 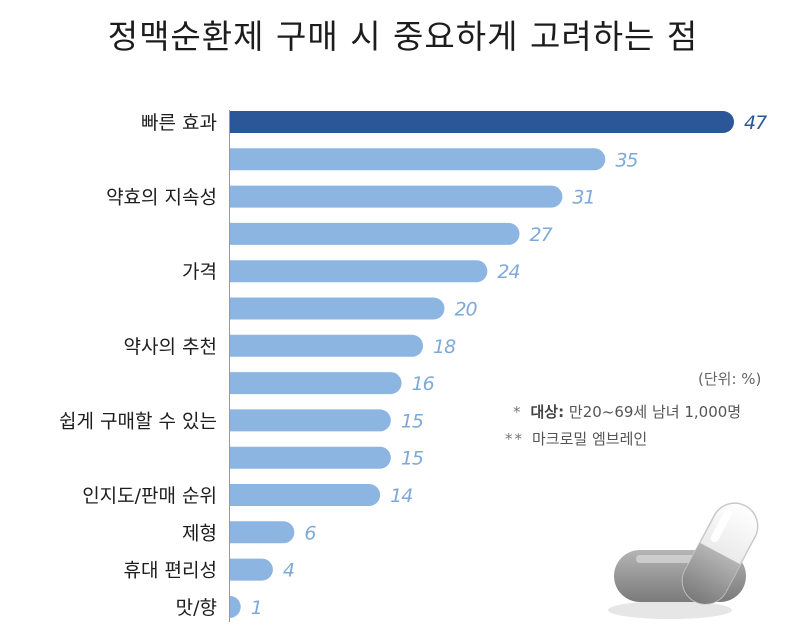 What do you see at coordinates (590, 439) in the screenshot?
I see `survey-source-value: 마크로밀 엠브레인` at bounding box center [590, 439].